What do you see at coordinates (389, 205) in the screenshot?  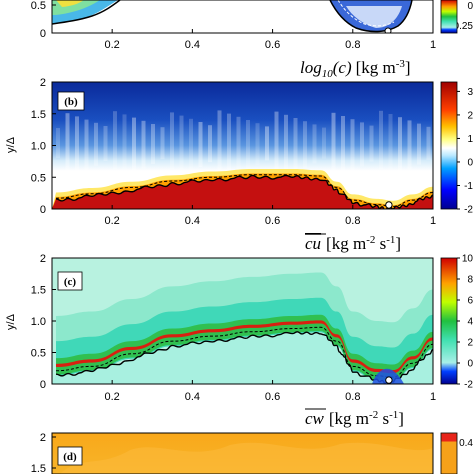 I see `panel-b-marker` at bounding box center [389, 205].